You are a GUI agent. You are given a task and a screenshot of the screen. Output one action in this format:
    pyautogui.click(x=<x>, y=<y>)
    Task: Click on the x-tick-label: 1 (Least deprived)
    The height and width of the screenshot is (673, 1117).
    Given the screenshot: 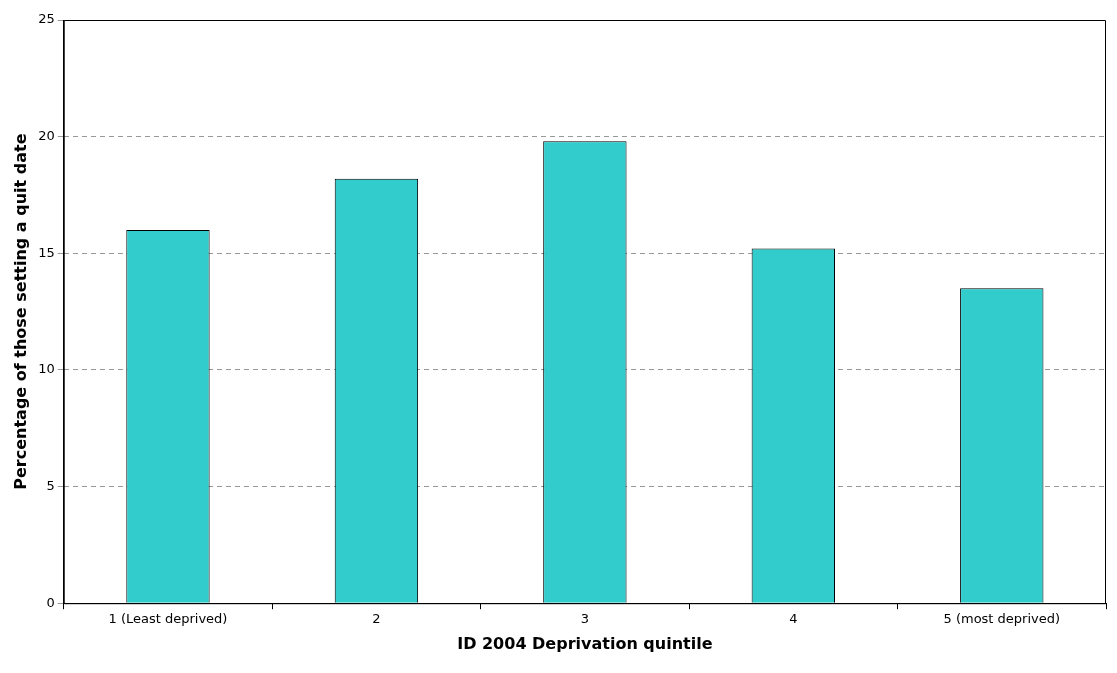 What is the action you would take?
    pyautogui.click(x=168, y=619)
    